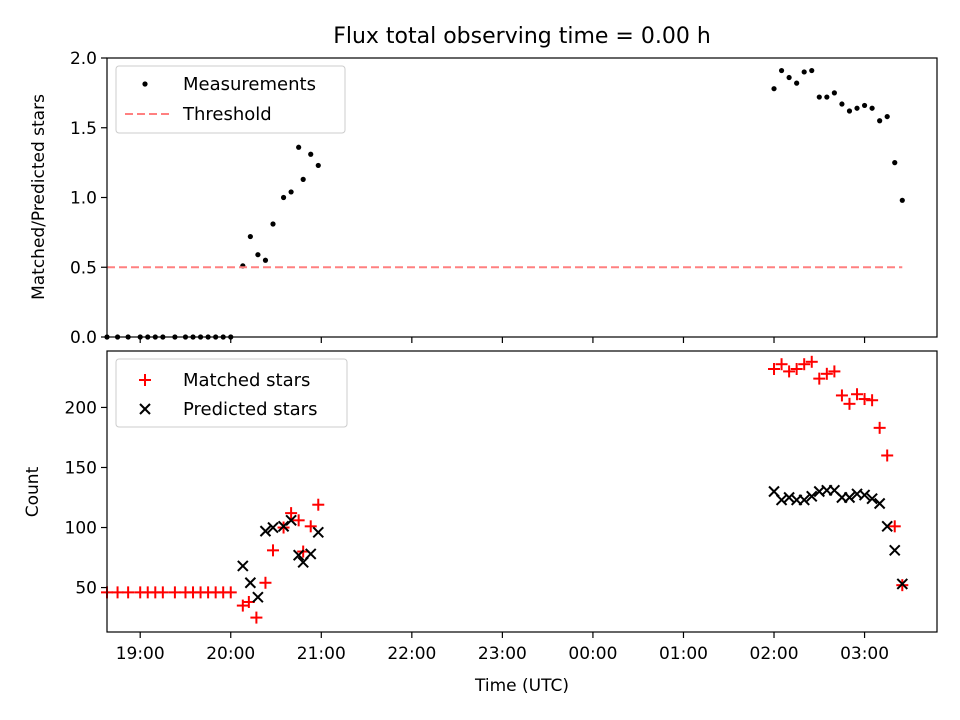 The height and width of the screenshot is (720, 960). Describe the element at coordinates (521, 686) in the screenshot. I see `x-axis-label: Time (UTC)` at that location.